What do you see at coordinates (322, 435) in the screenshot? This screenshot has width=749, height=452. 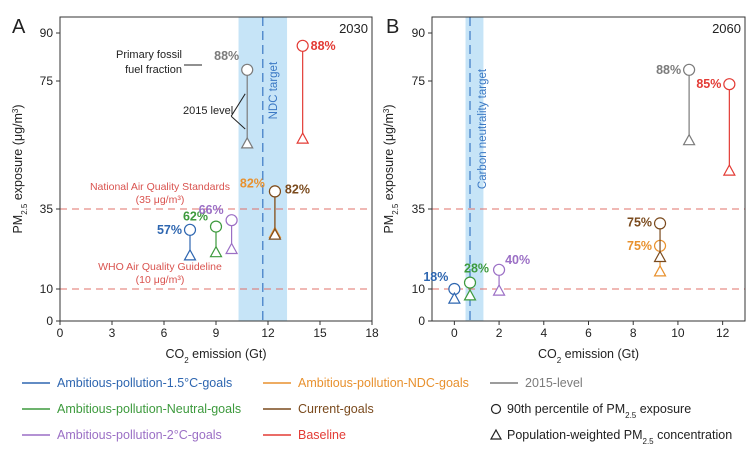 I see `legend-label: Baseline` at bounding box center [322, 435].